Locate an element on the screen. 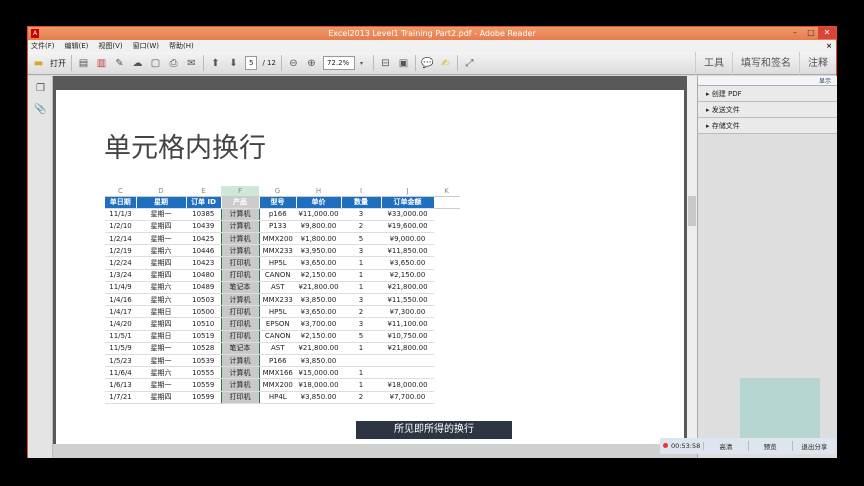  panel-display-link: 显示 is located at coordinates (767, 81).